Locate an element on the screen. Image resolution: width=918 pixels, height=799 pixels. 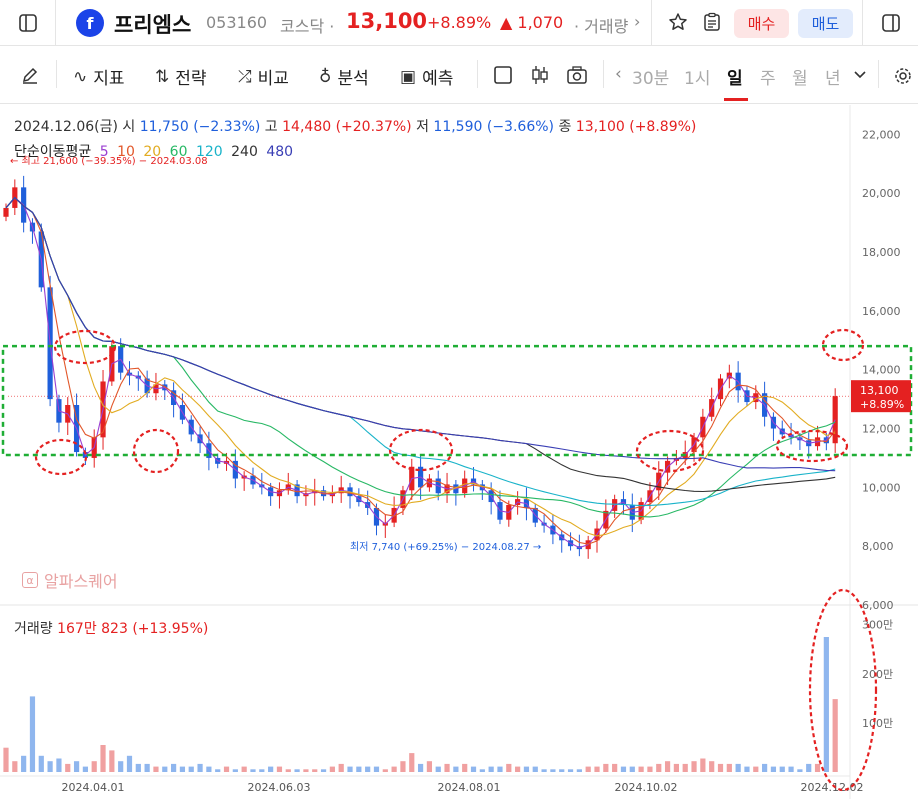
period-30min: 30분 is located at coordinates (651, 79).